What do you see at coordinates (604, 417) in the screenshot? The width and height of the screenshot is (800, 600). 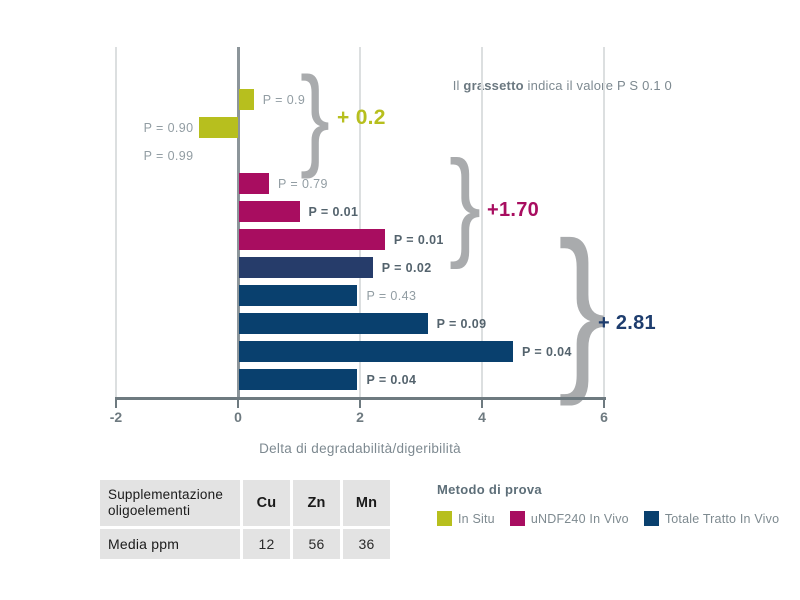 I see `x-axis-tick-label: 6` at bounding box center [604, 417].